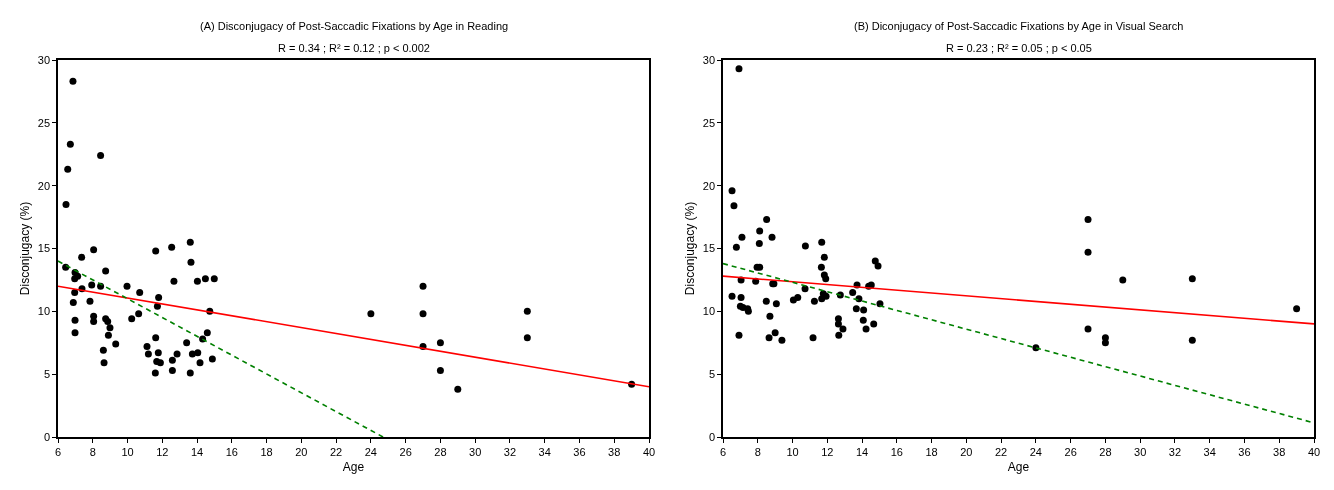  Describe the element at coordinates (354, 26) in the screenshot. I see `chart-title: (A) Disconjugacy of Post-Saccadic Fixations by Age in Reading` at that location.